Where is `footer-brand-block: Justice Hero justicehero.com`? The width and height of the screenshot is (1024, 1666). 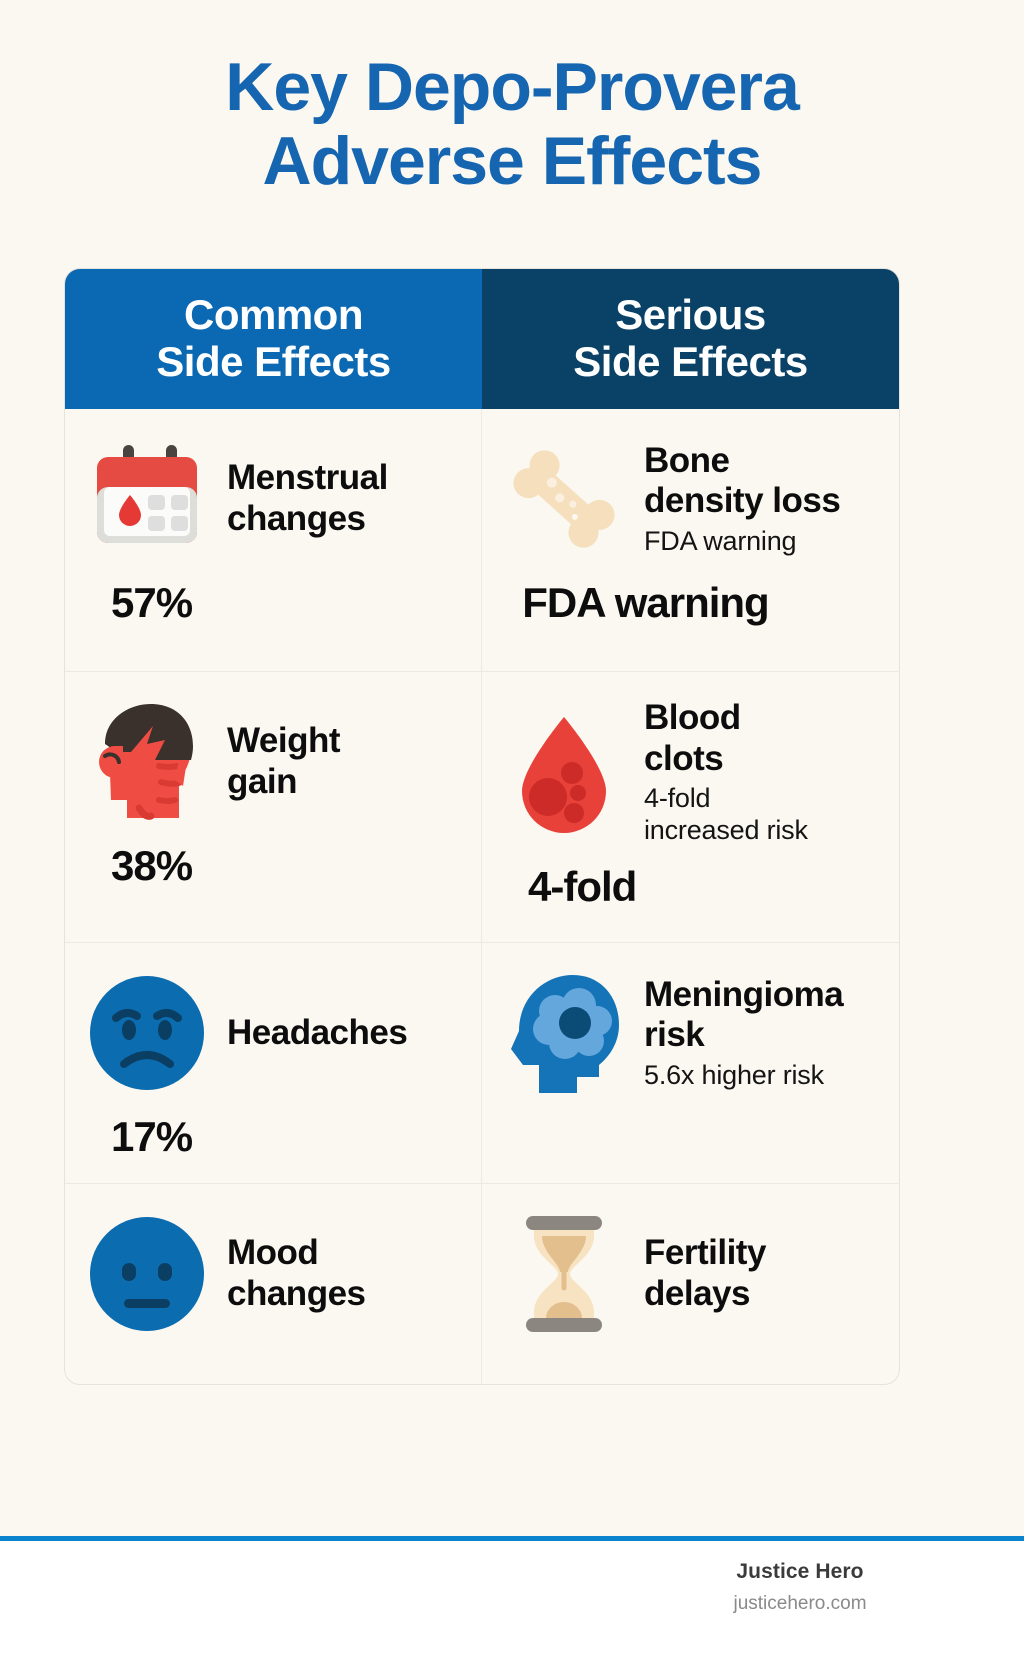
footer-brand-block: Justice Hero justicehero.com is located at coordinates (800, 1587).